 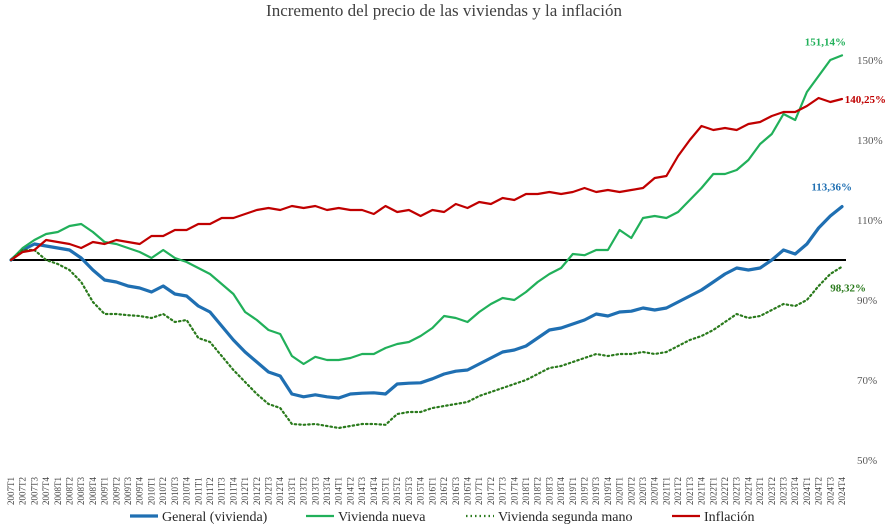 I want to click on x-tick-label: 2021T4, so click(x=702, y=490).